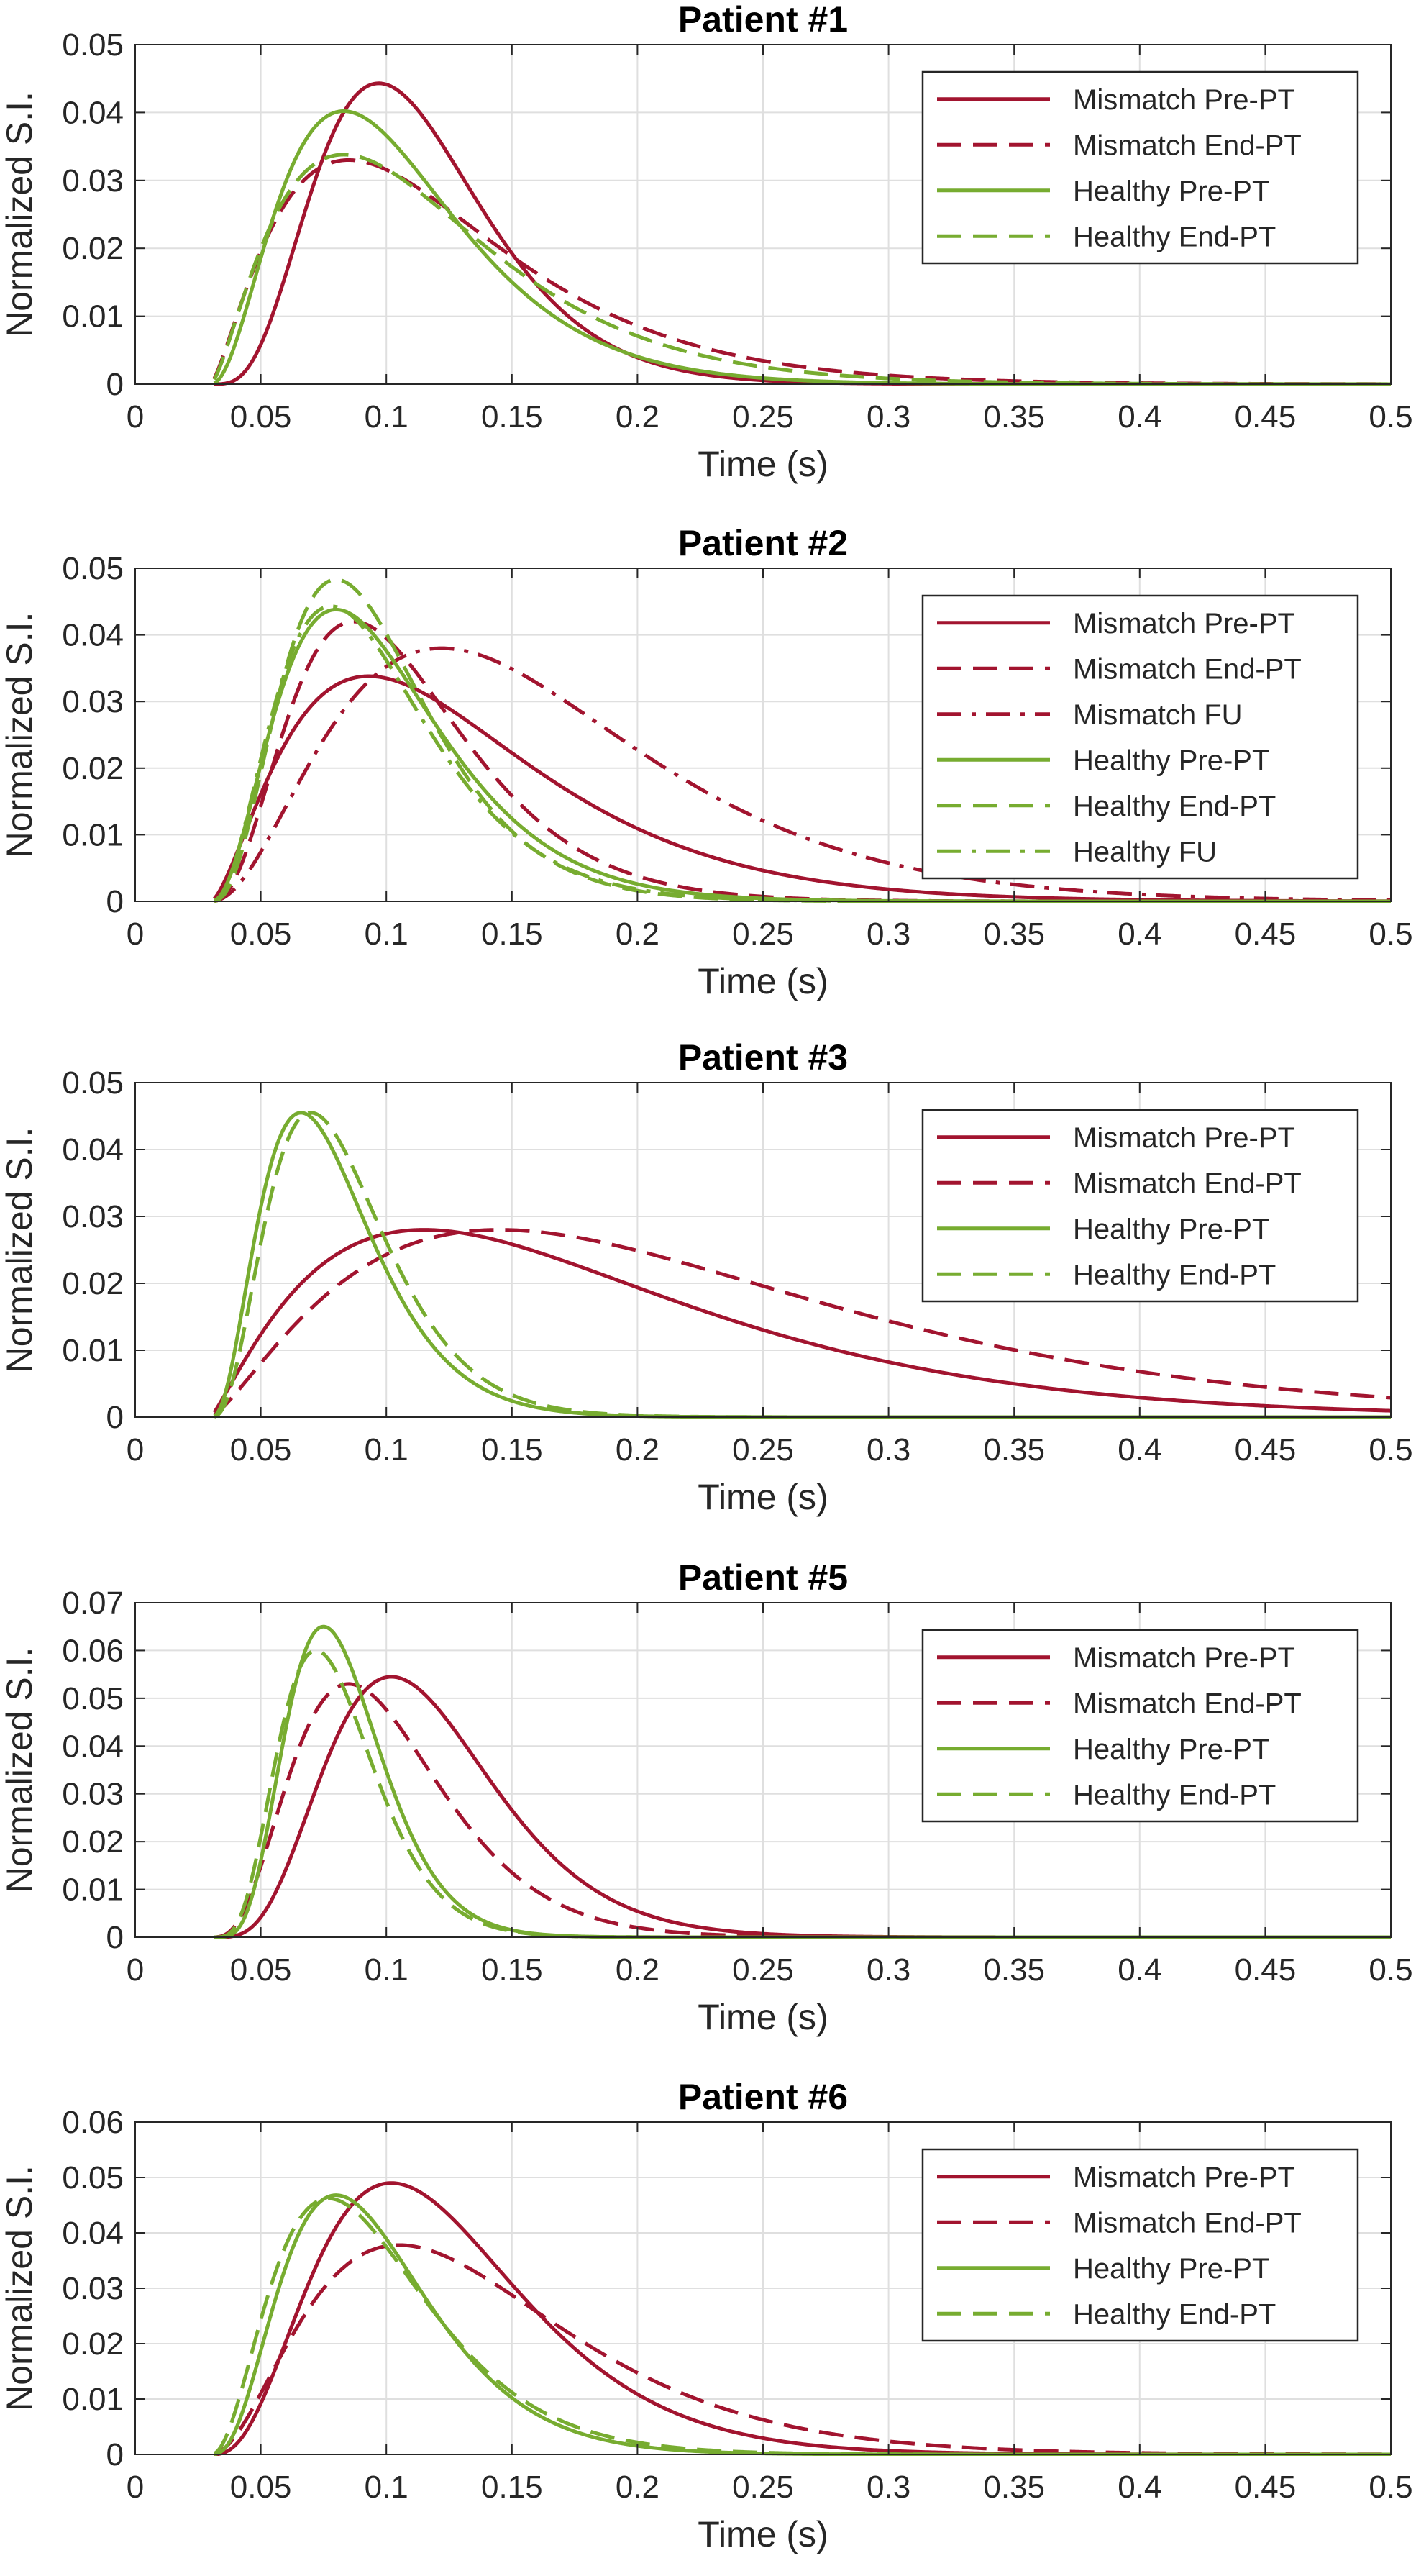  Describe the element at coordinates (802, 2326) in the screenshot. I see `series-line-healthy-end-pt` at that location.